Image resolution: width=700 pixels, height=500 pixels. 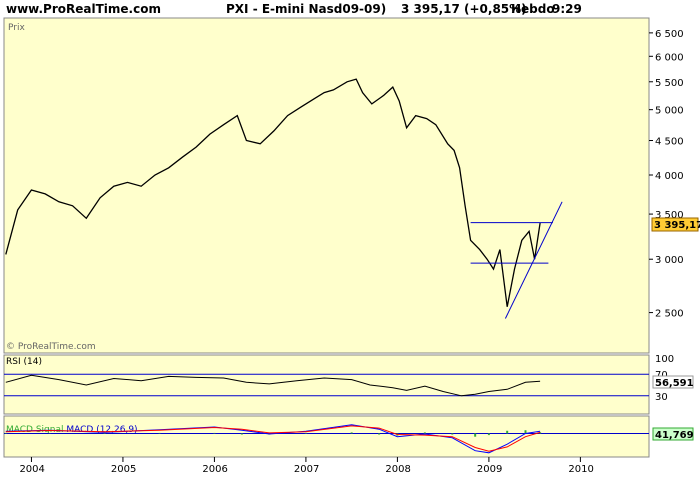 I want to click on rsi-last-value-box, so click(x=673, y=382).